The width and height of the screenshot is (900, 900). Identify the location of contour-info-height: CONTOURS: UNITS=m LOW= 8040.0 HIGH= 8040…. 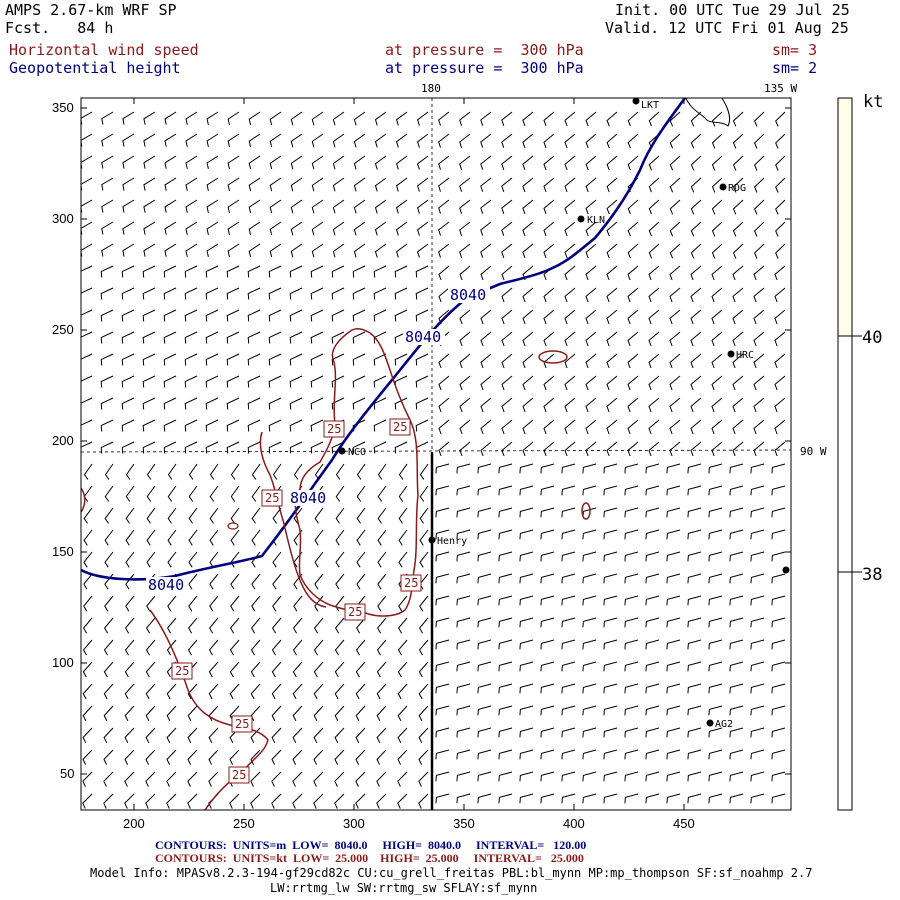
(371, 845).